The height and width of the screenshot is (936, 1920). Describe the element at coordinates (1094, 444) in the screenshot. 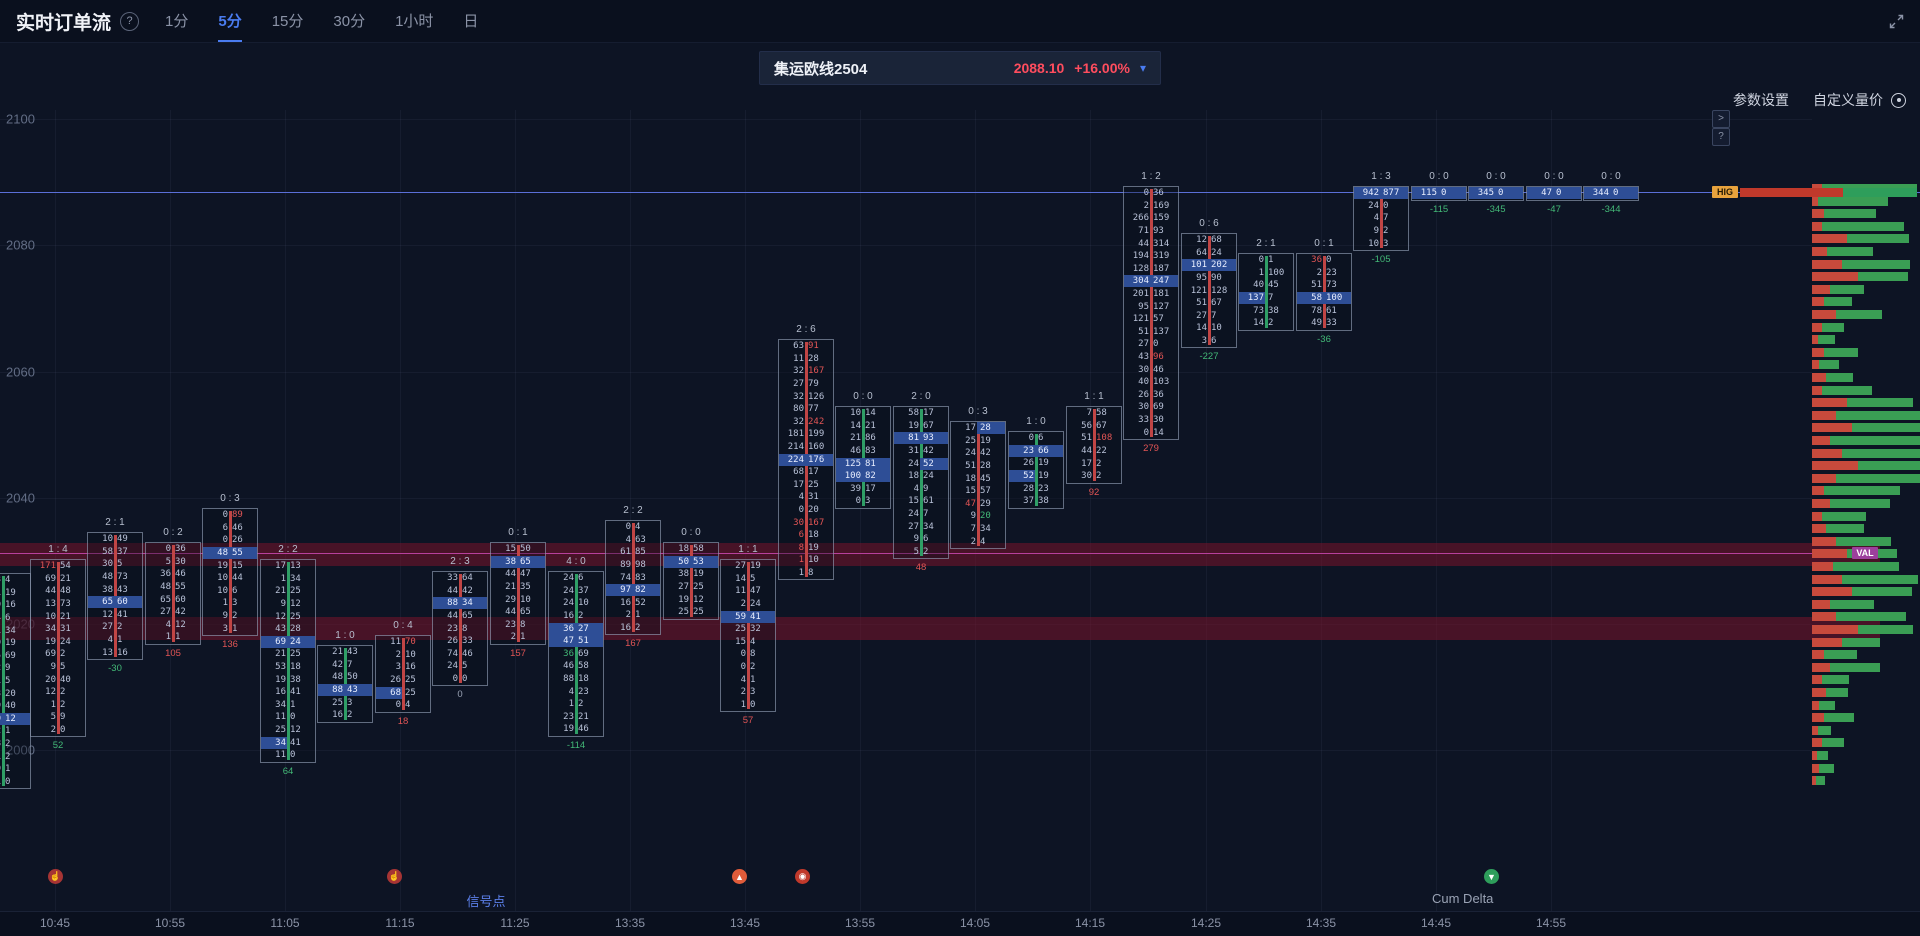

I see `footprint-candle: 1 : 1 7 58 56 67 51 108 44 22 17 2 30 2 92` at that location.